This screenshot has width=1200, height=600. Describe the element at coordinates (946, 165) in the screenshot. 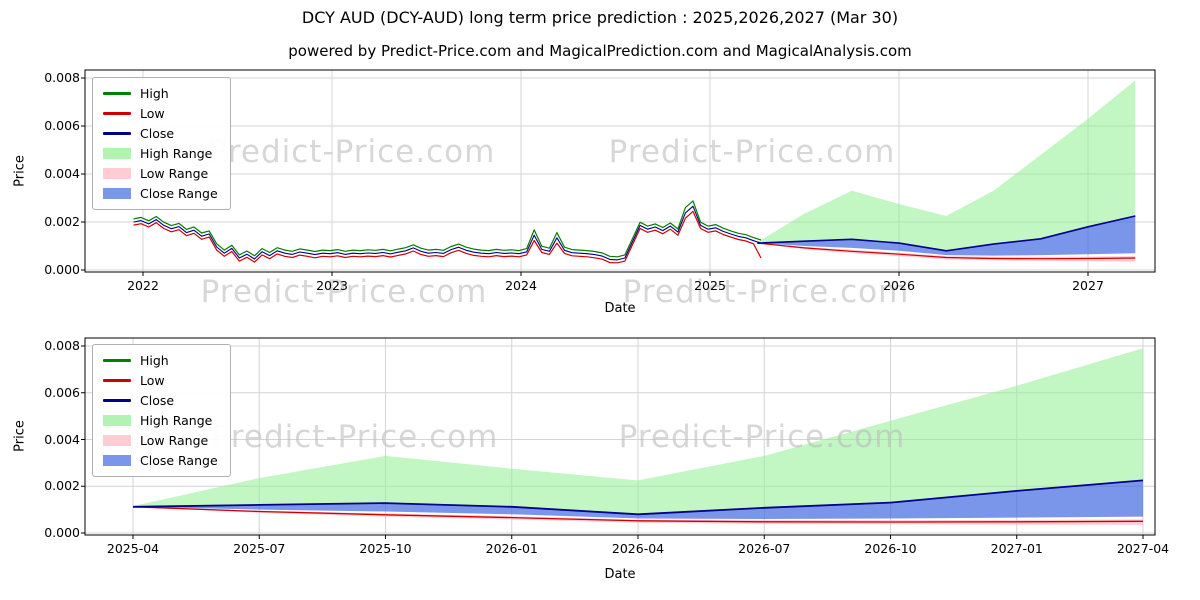

I see `high-range-area` at that location.